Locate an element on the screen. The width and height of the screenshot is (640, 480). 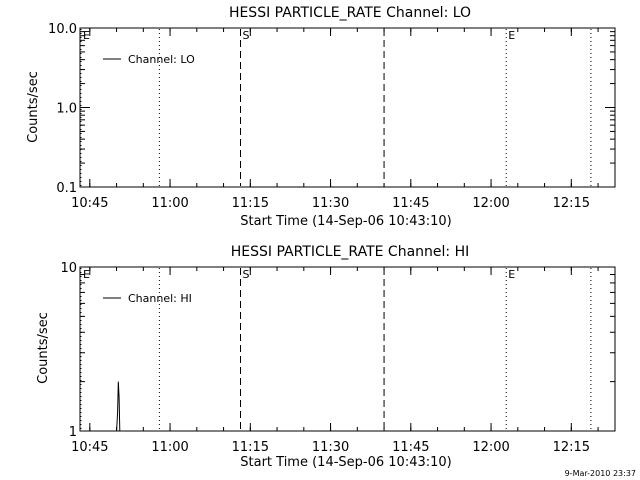
y-tick-label: 10 is located at coordinates (68, 268).